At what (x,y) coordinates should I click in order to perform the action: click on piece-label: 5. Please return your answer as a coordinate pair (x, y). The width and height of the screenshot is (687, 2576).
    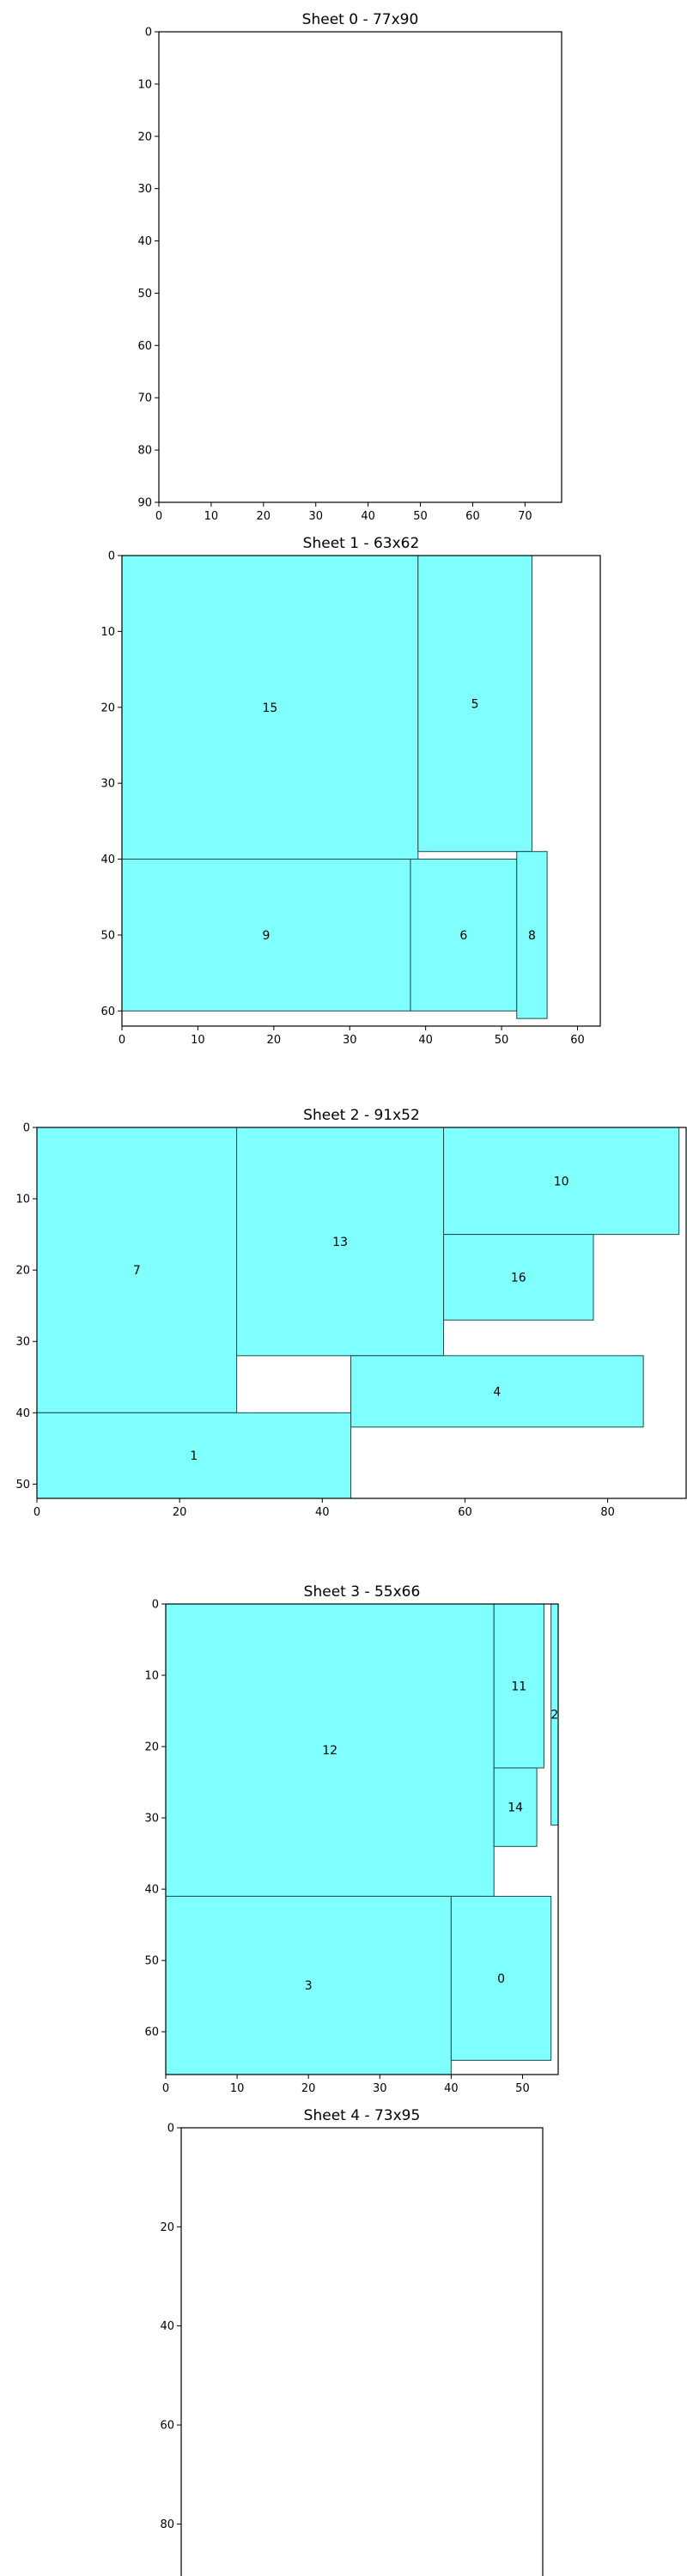
    Looking at the image, I should click on (475, 704).